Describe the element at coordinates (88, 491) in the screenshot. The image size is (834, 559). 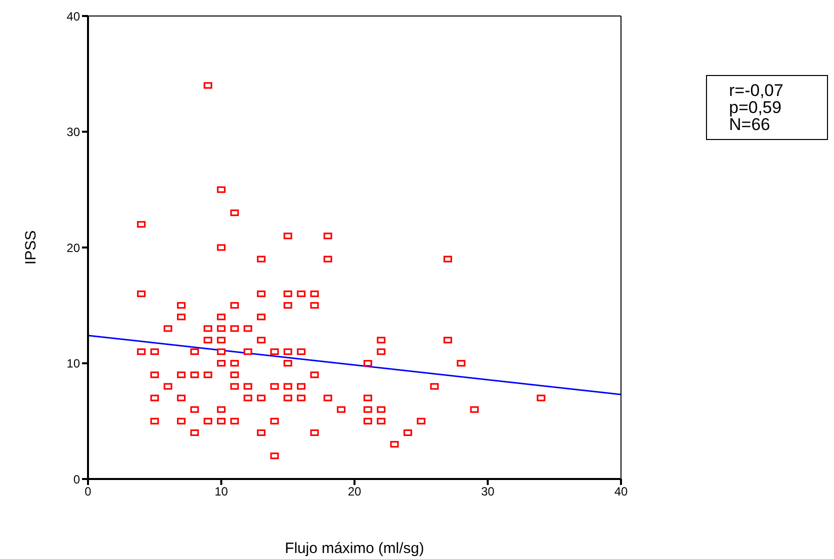
I see `x-tick-label: 0` at that location.